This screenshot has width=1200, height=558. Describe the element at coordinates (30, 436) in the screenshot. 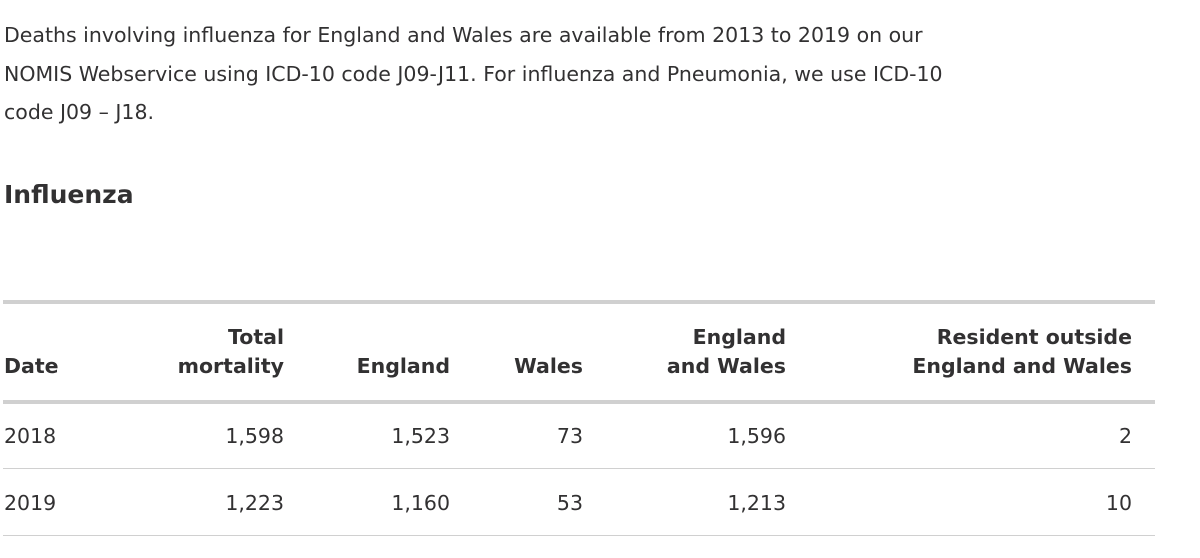

I see `table-cell: 2018` at that location.